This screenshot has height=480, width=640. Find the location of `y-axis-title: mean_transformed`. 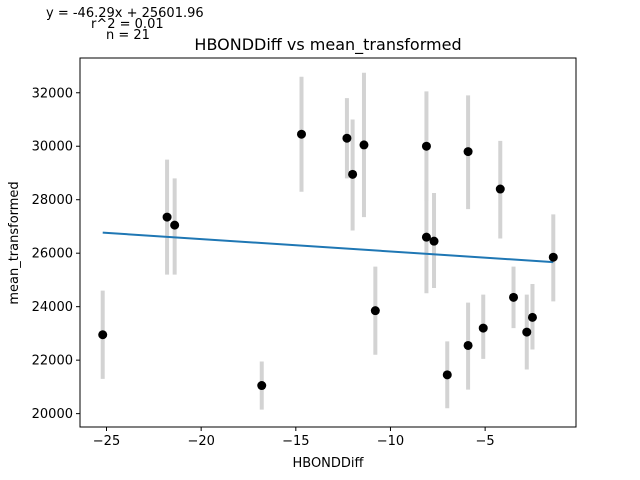

y-axis-title: mean_transformed is located at coordinates (14, 242).